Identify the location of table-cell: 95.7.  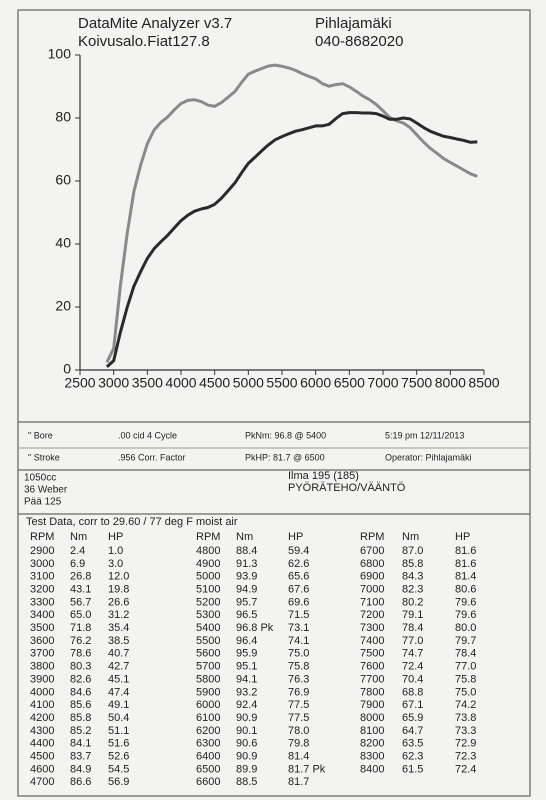
(246, 602).